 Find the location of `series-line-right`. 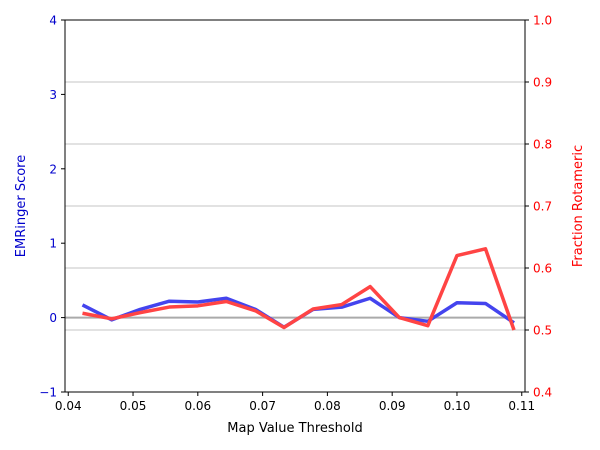

series-line-right is located at coordinates (299, 289).